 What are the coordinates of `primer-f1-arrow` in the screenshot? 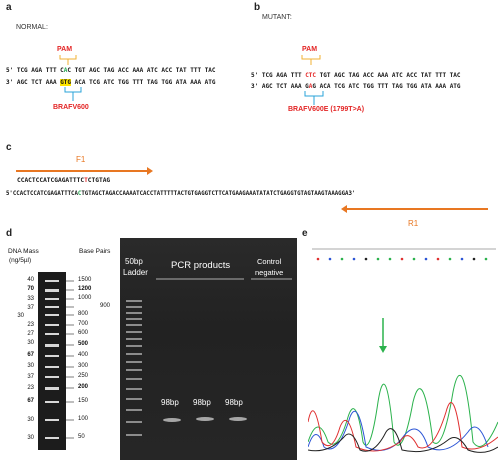 It's located at (84, 171).